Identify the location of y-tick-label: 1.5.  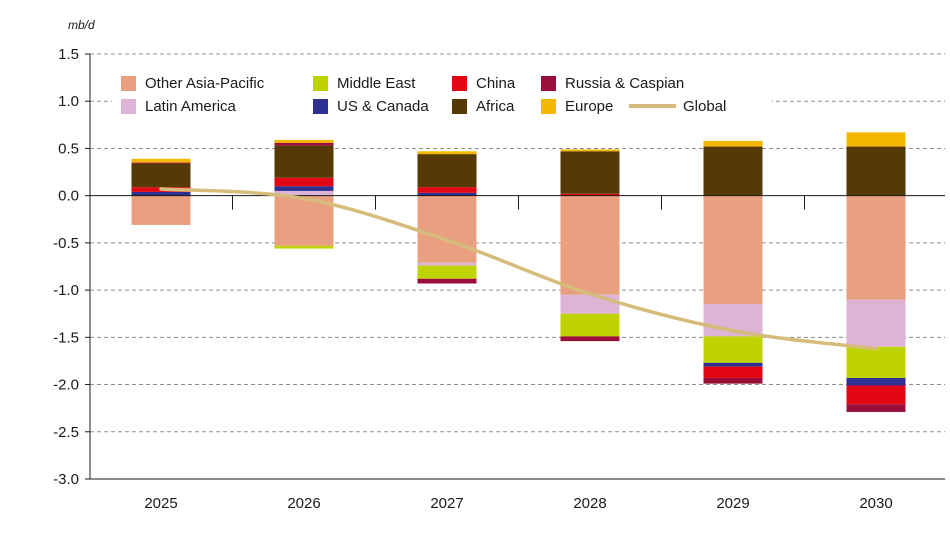
(68, 54).